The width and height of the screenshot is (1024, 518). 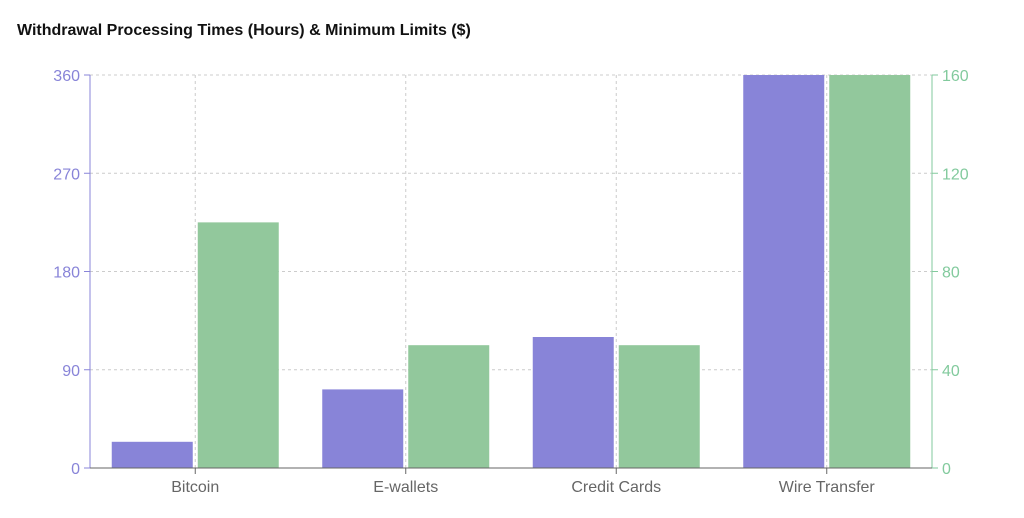 What do you see at coordinates (66, 174) in the screenshot?
I see `left-y-tick-label: 270` at bounding box center [66, 174].